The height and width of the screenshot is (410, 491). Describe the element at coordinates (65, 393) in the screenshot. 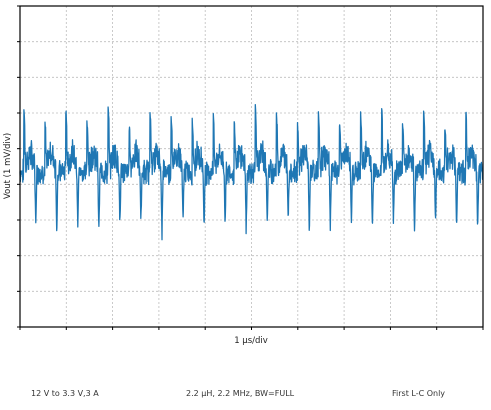

I see `caption-input-output: 12 V to 3.3 V,3 A` at that location.